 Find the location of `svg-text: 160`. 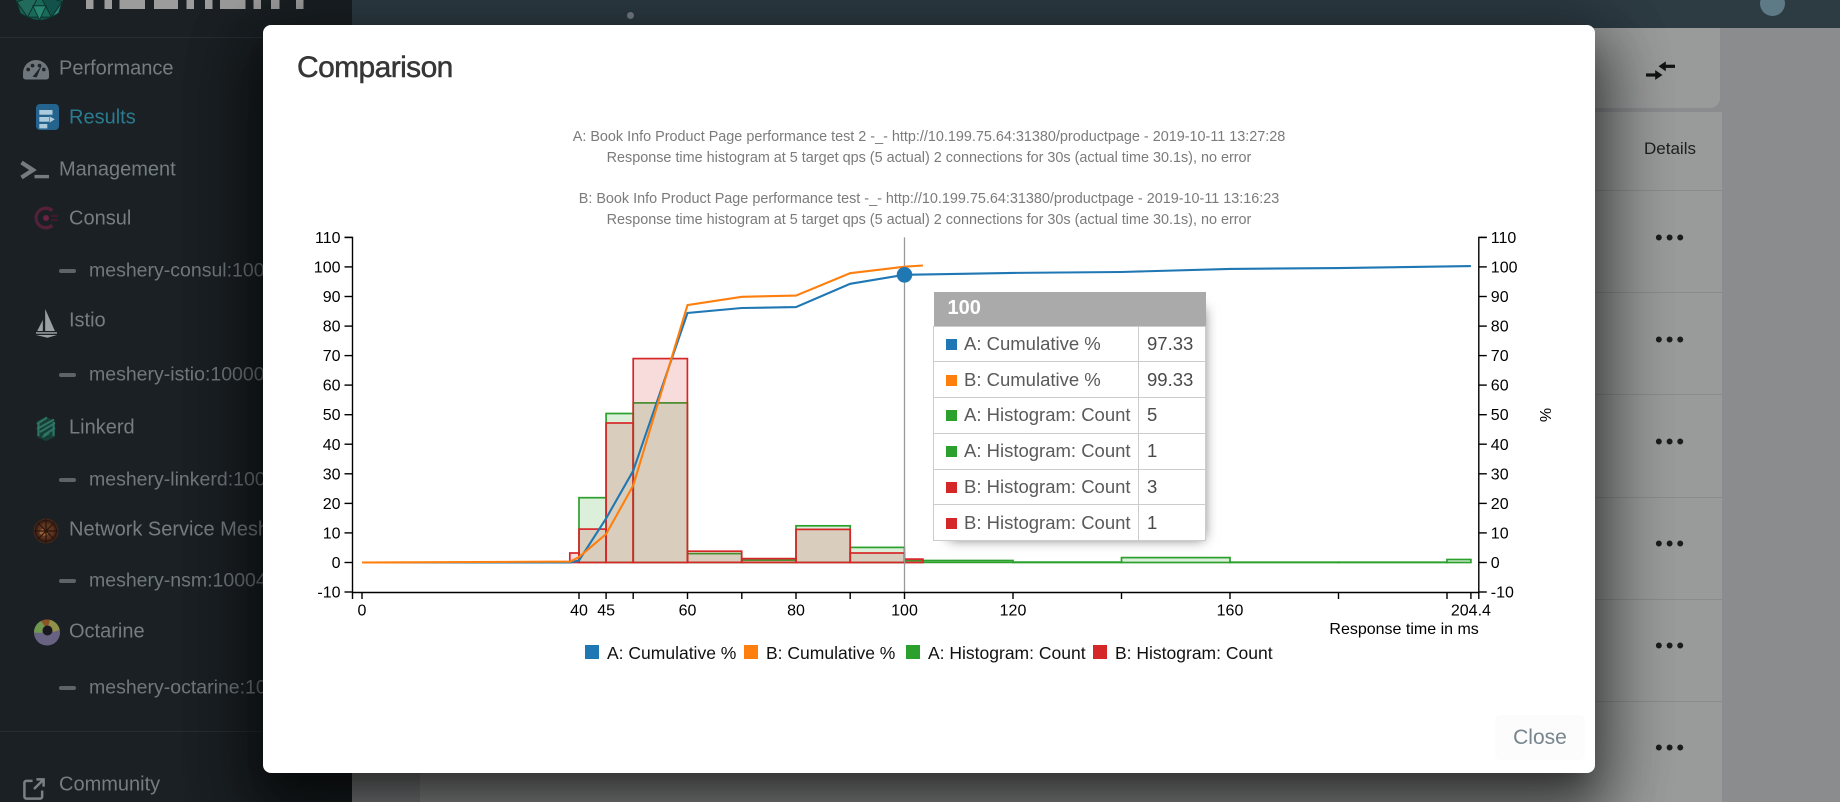

svg-text: 160 is located at coordinates (1230, 611).